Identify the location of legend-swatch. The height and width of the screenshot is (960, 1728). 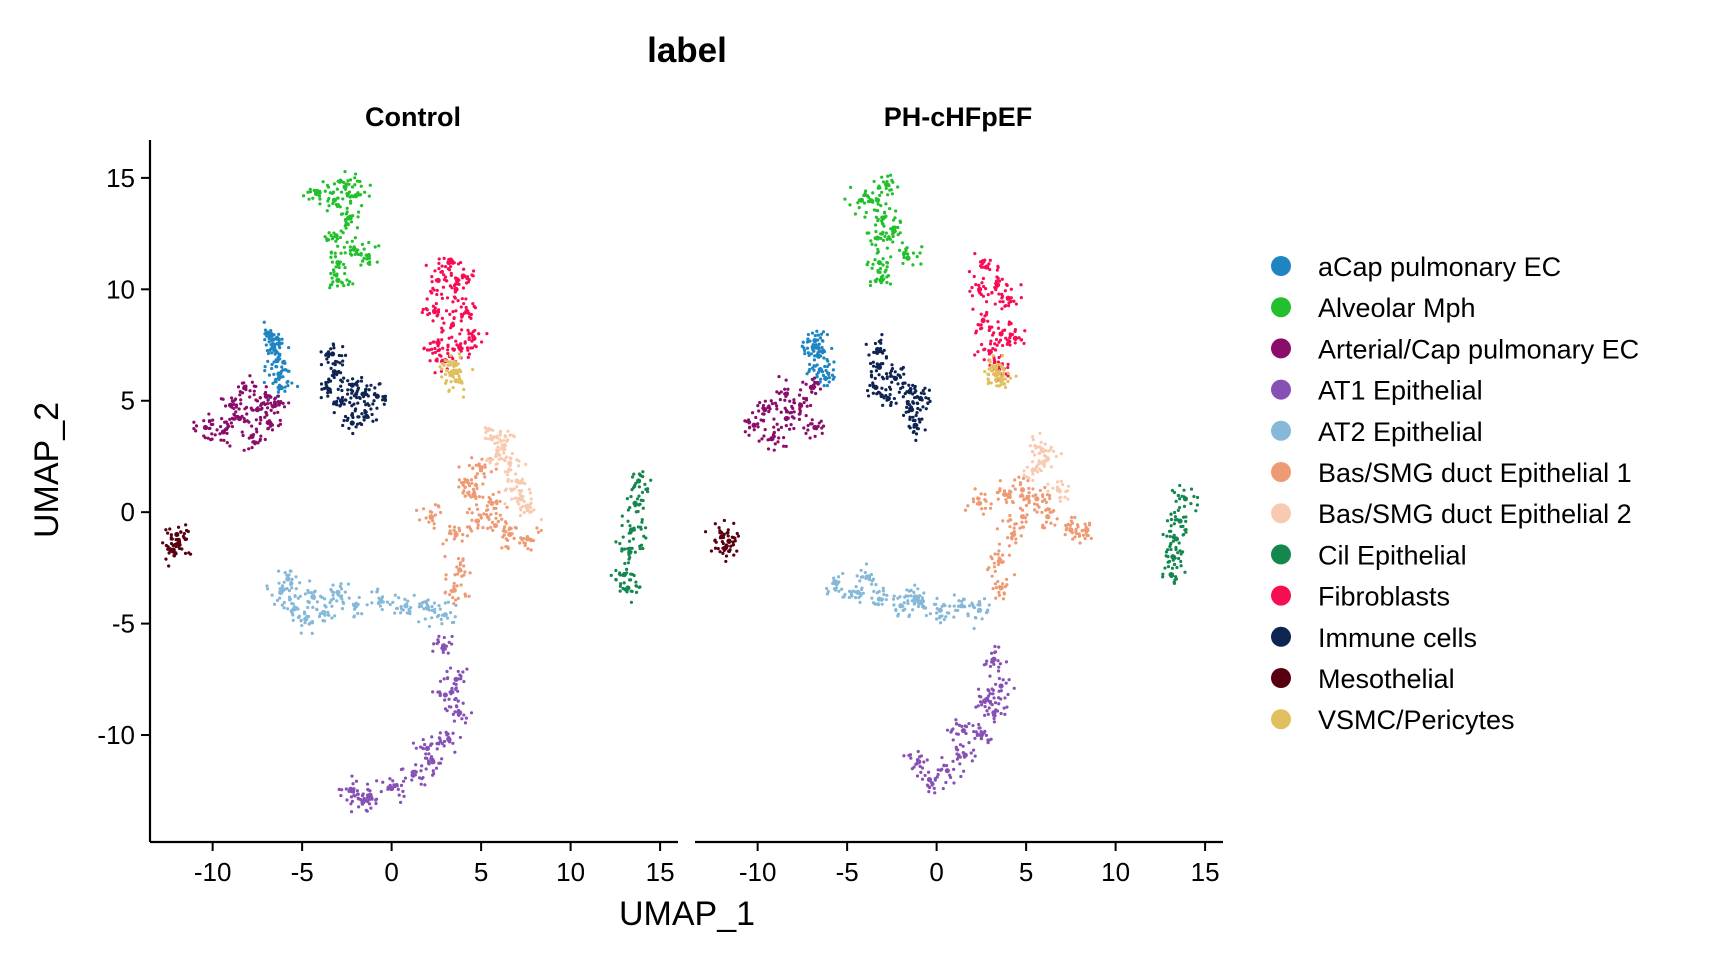
(1281, 636).